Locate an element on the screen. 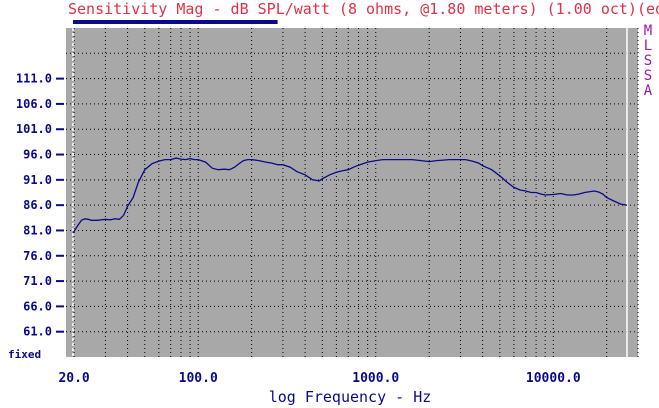 The width and height of the screenshot is (659, 408). y-tick-label: 66.0 is located at coordinates (37, 306).